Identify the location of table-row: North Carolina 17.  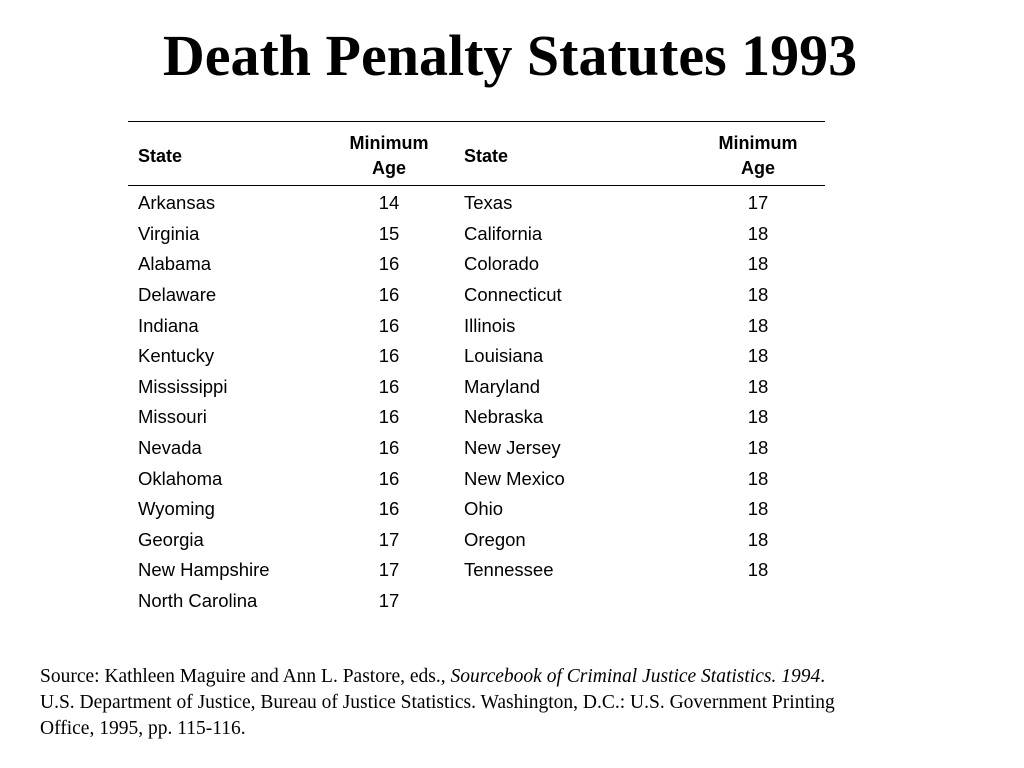
(476, 601).